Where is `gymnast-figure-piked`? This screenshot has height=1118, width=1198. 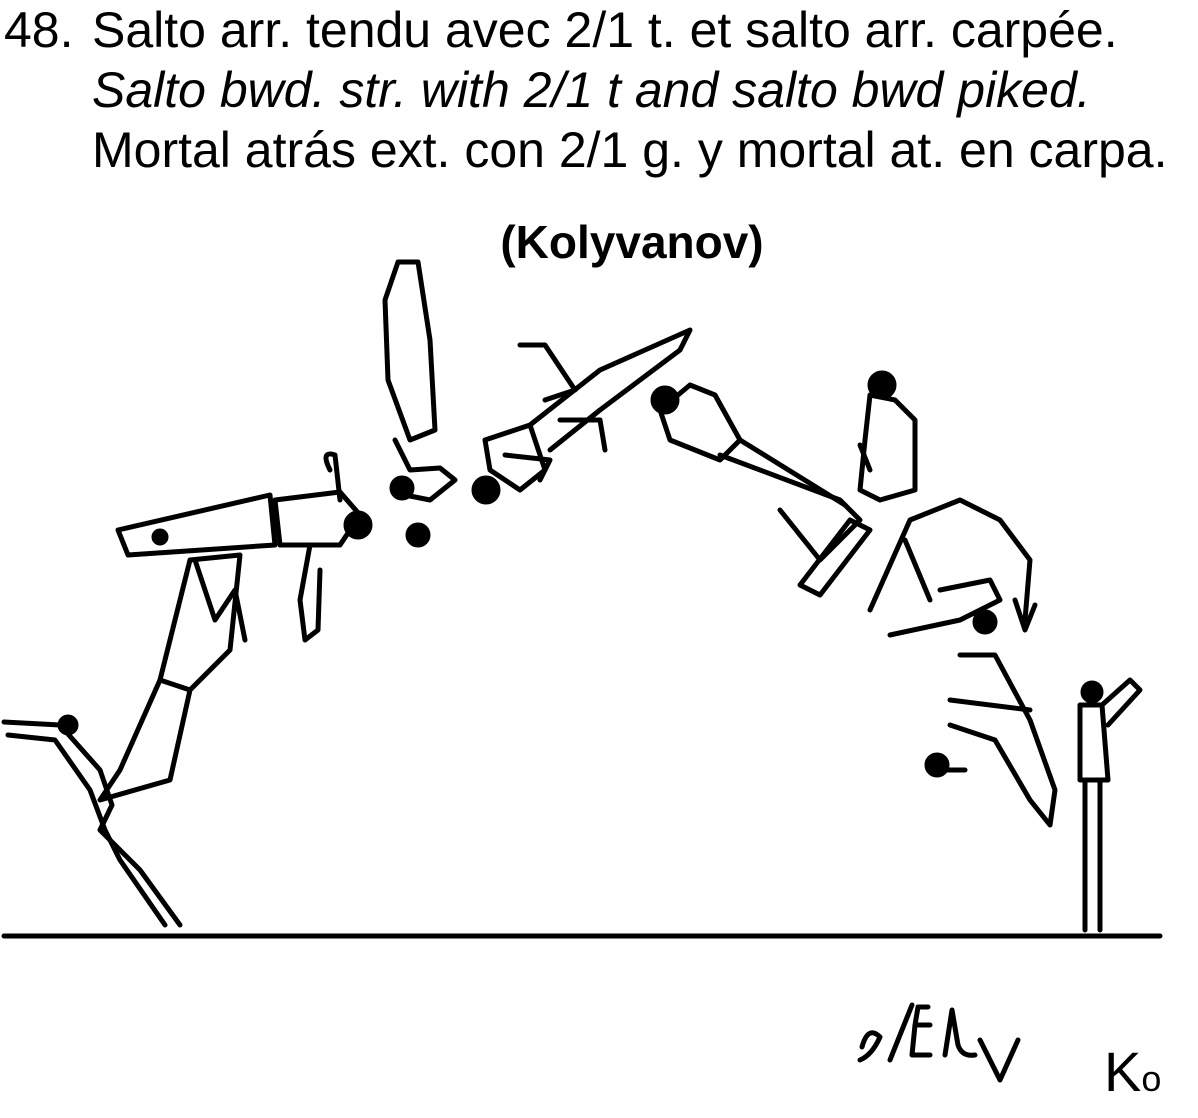 gymnast-figure-piked is located at coordinates (887, 436).